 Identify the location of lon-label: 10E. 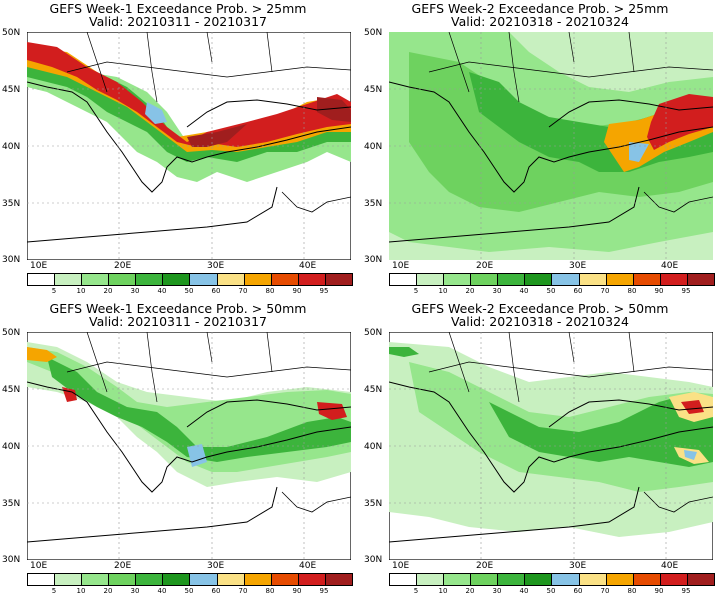
(401, 266).